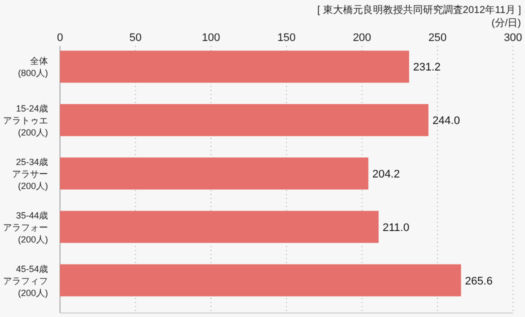 This screenshot has height=317, width=525. Describe the element at coordinates (419, 10) in the screenshot. I see `text: [ 東大橋元良明教授共同研究調査2012年11月 ]` at that location.